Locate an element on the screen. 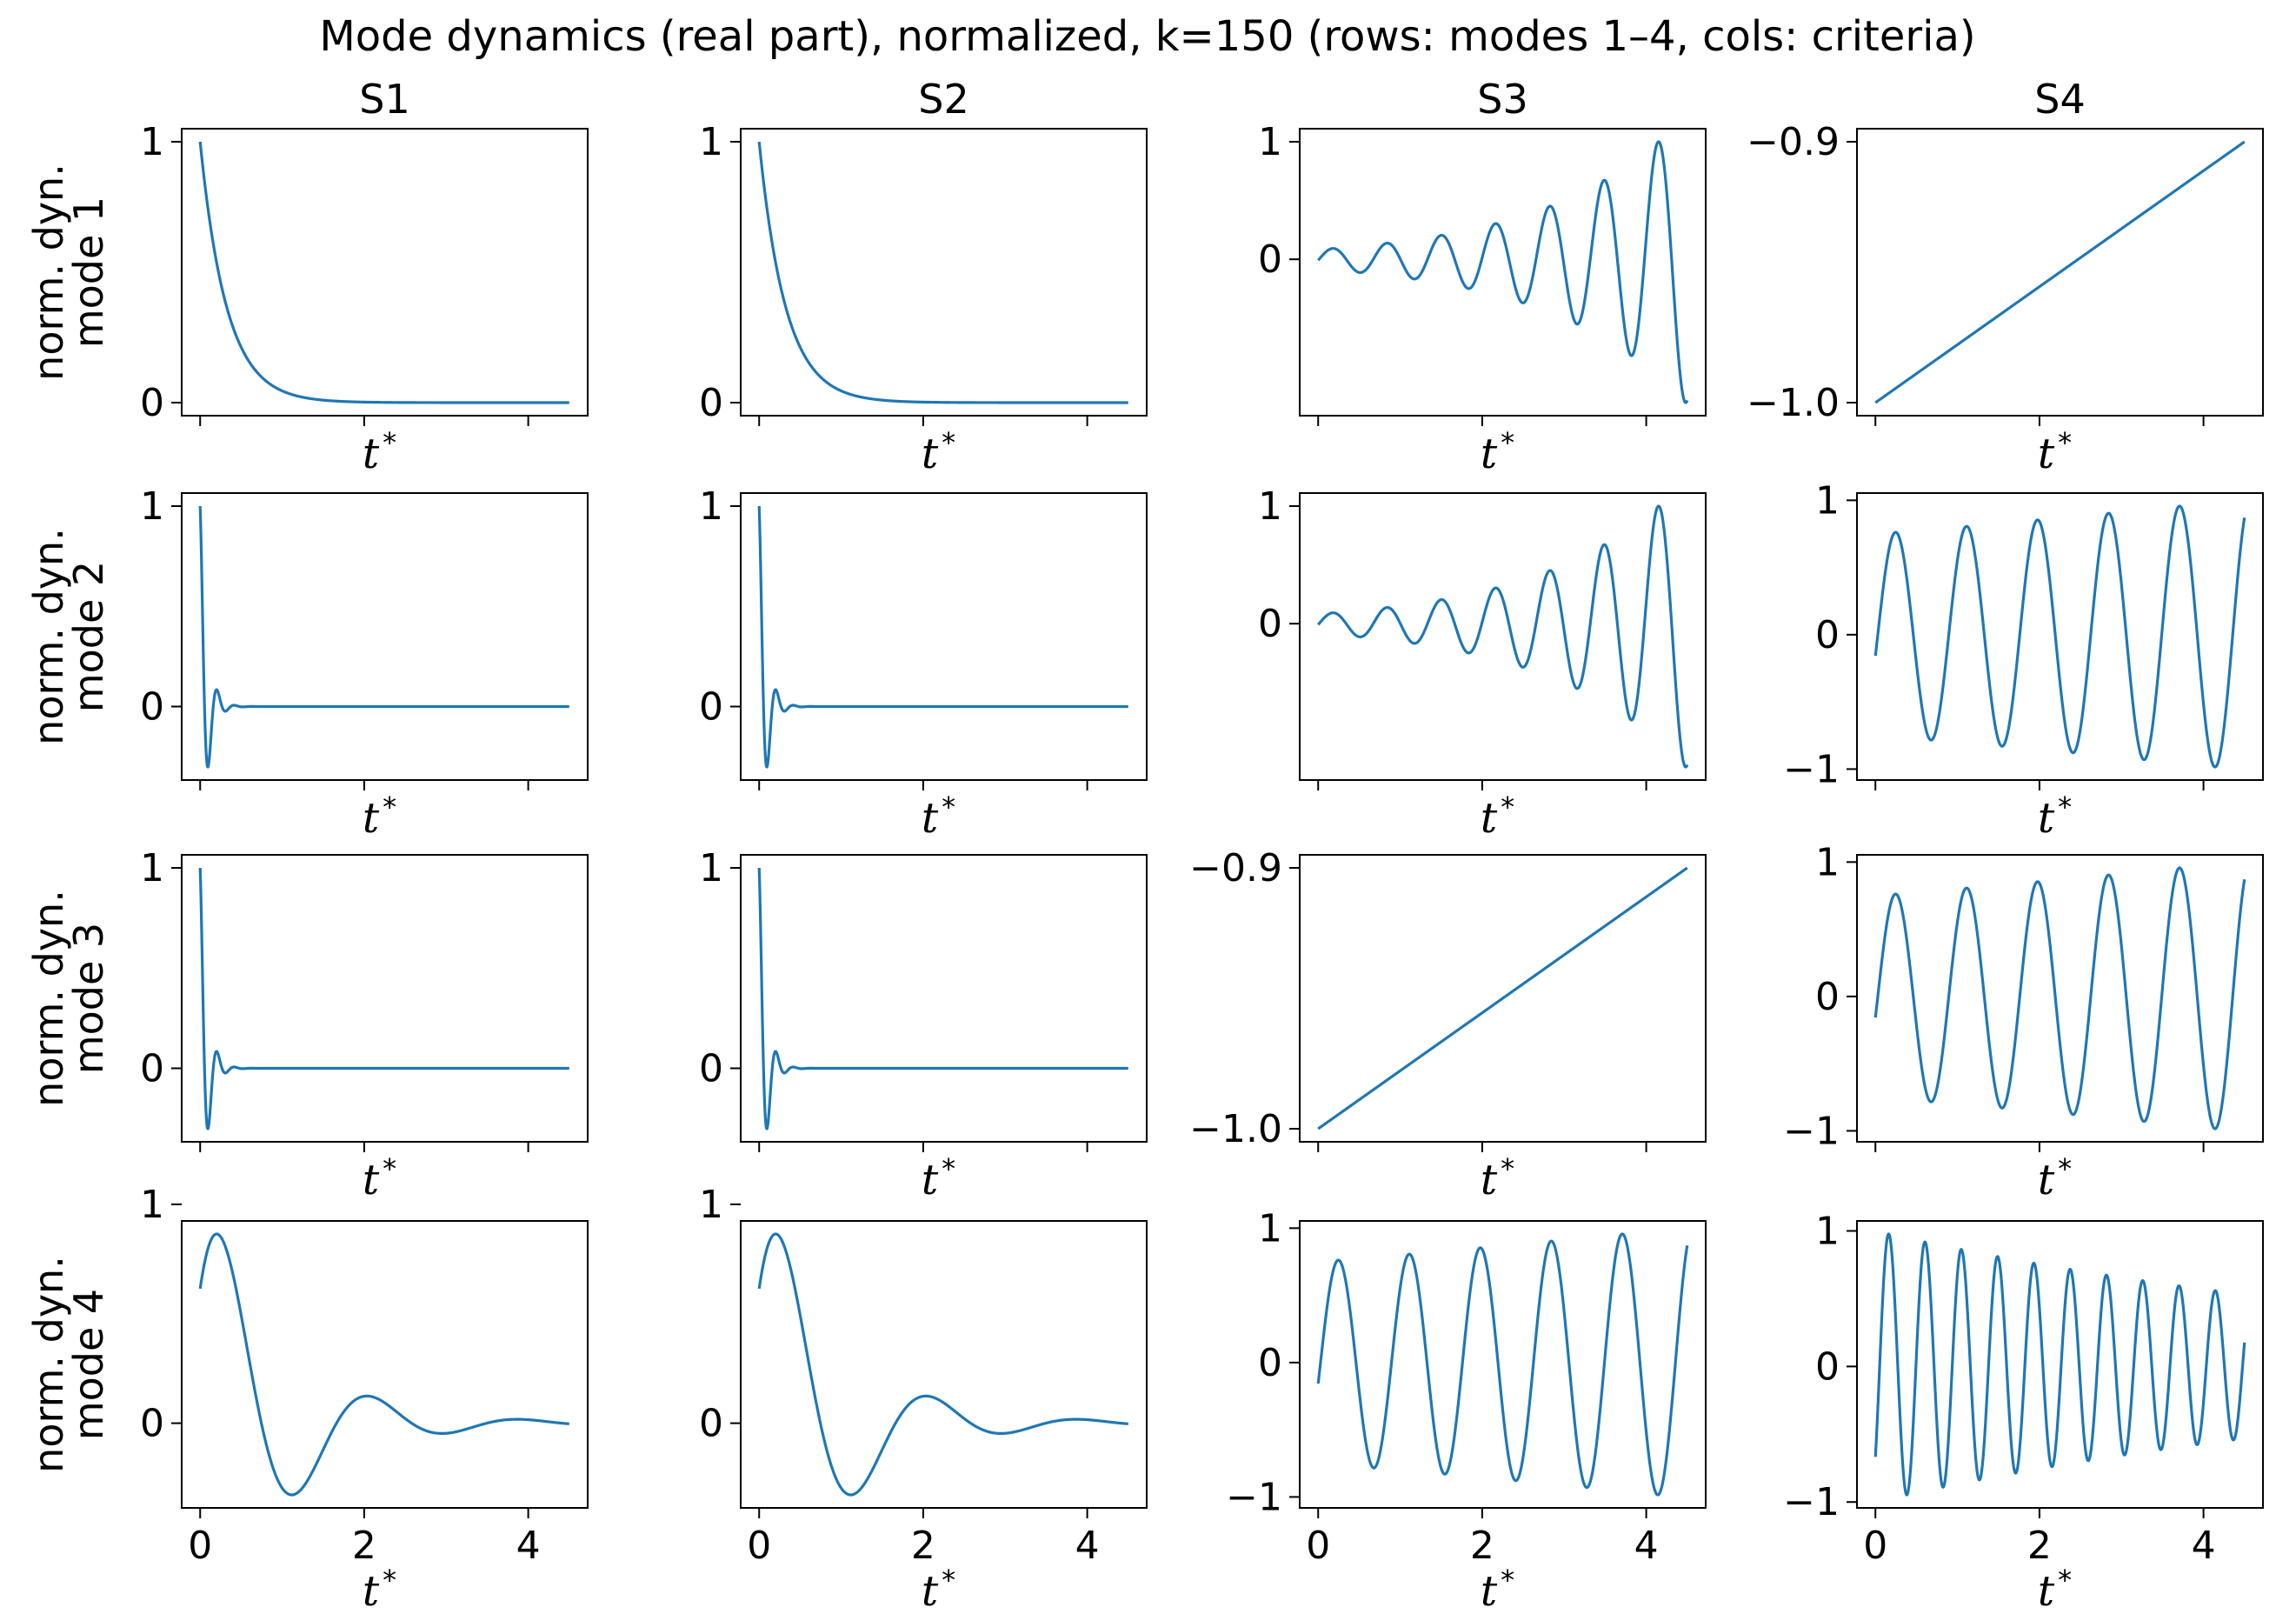 The width and height of the screenshot is (2296, 1614). panel-mode4-s3: 1 0 −1 0 2 4 t * is located at coordinates (1466, 1410).